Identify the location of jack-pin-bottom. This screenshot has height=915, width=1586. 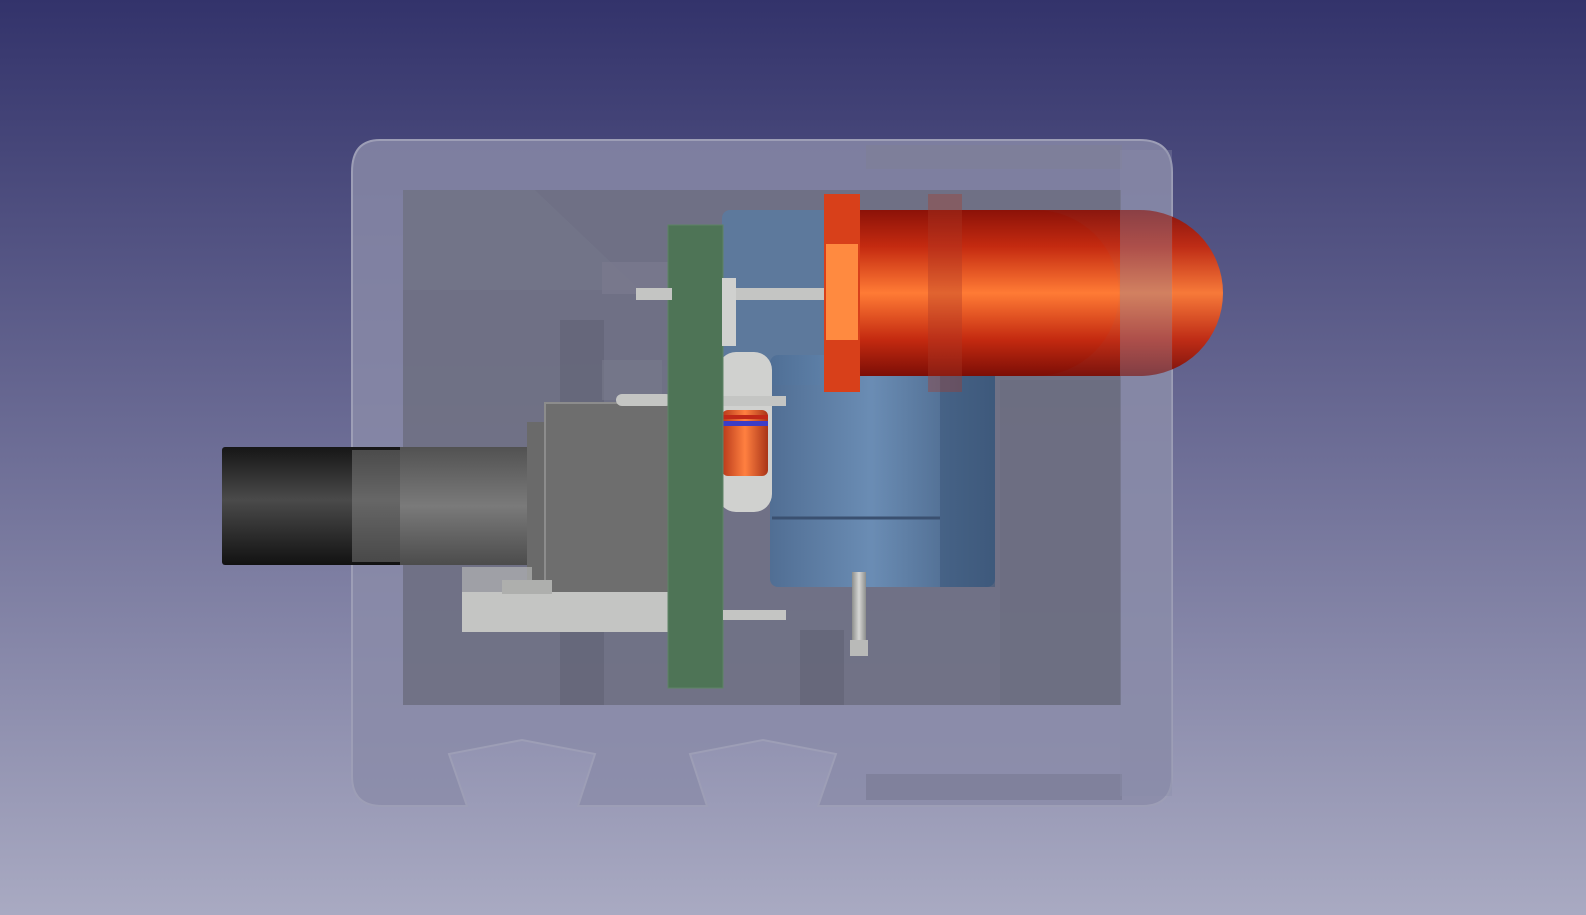
(567, 612).